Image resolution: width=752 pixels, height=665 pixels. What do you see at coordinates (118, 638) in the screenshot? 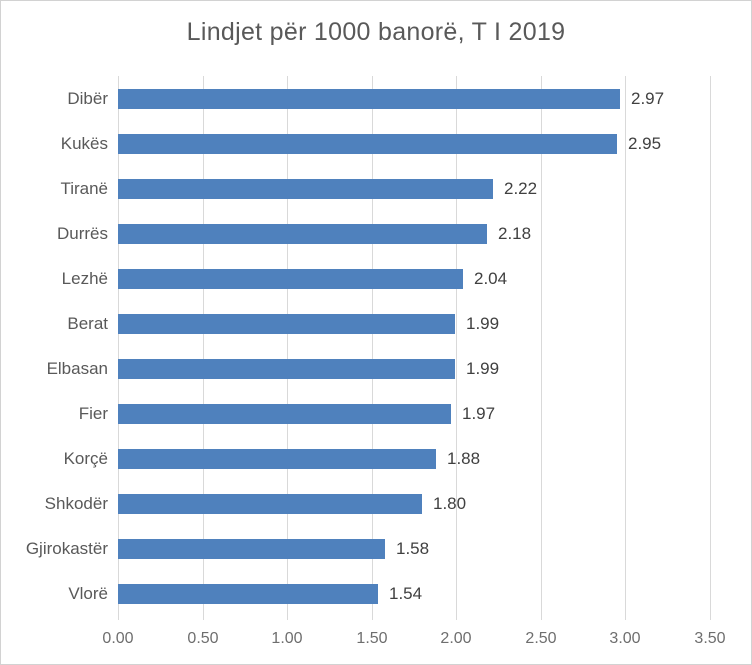
I see `x-axis-tick-label: 0.00` at bounding box center [118, 638].